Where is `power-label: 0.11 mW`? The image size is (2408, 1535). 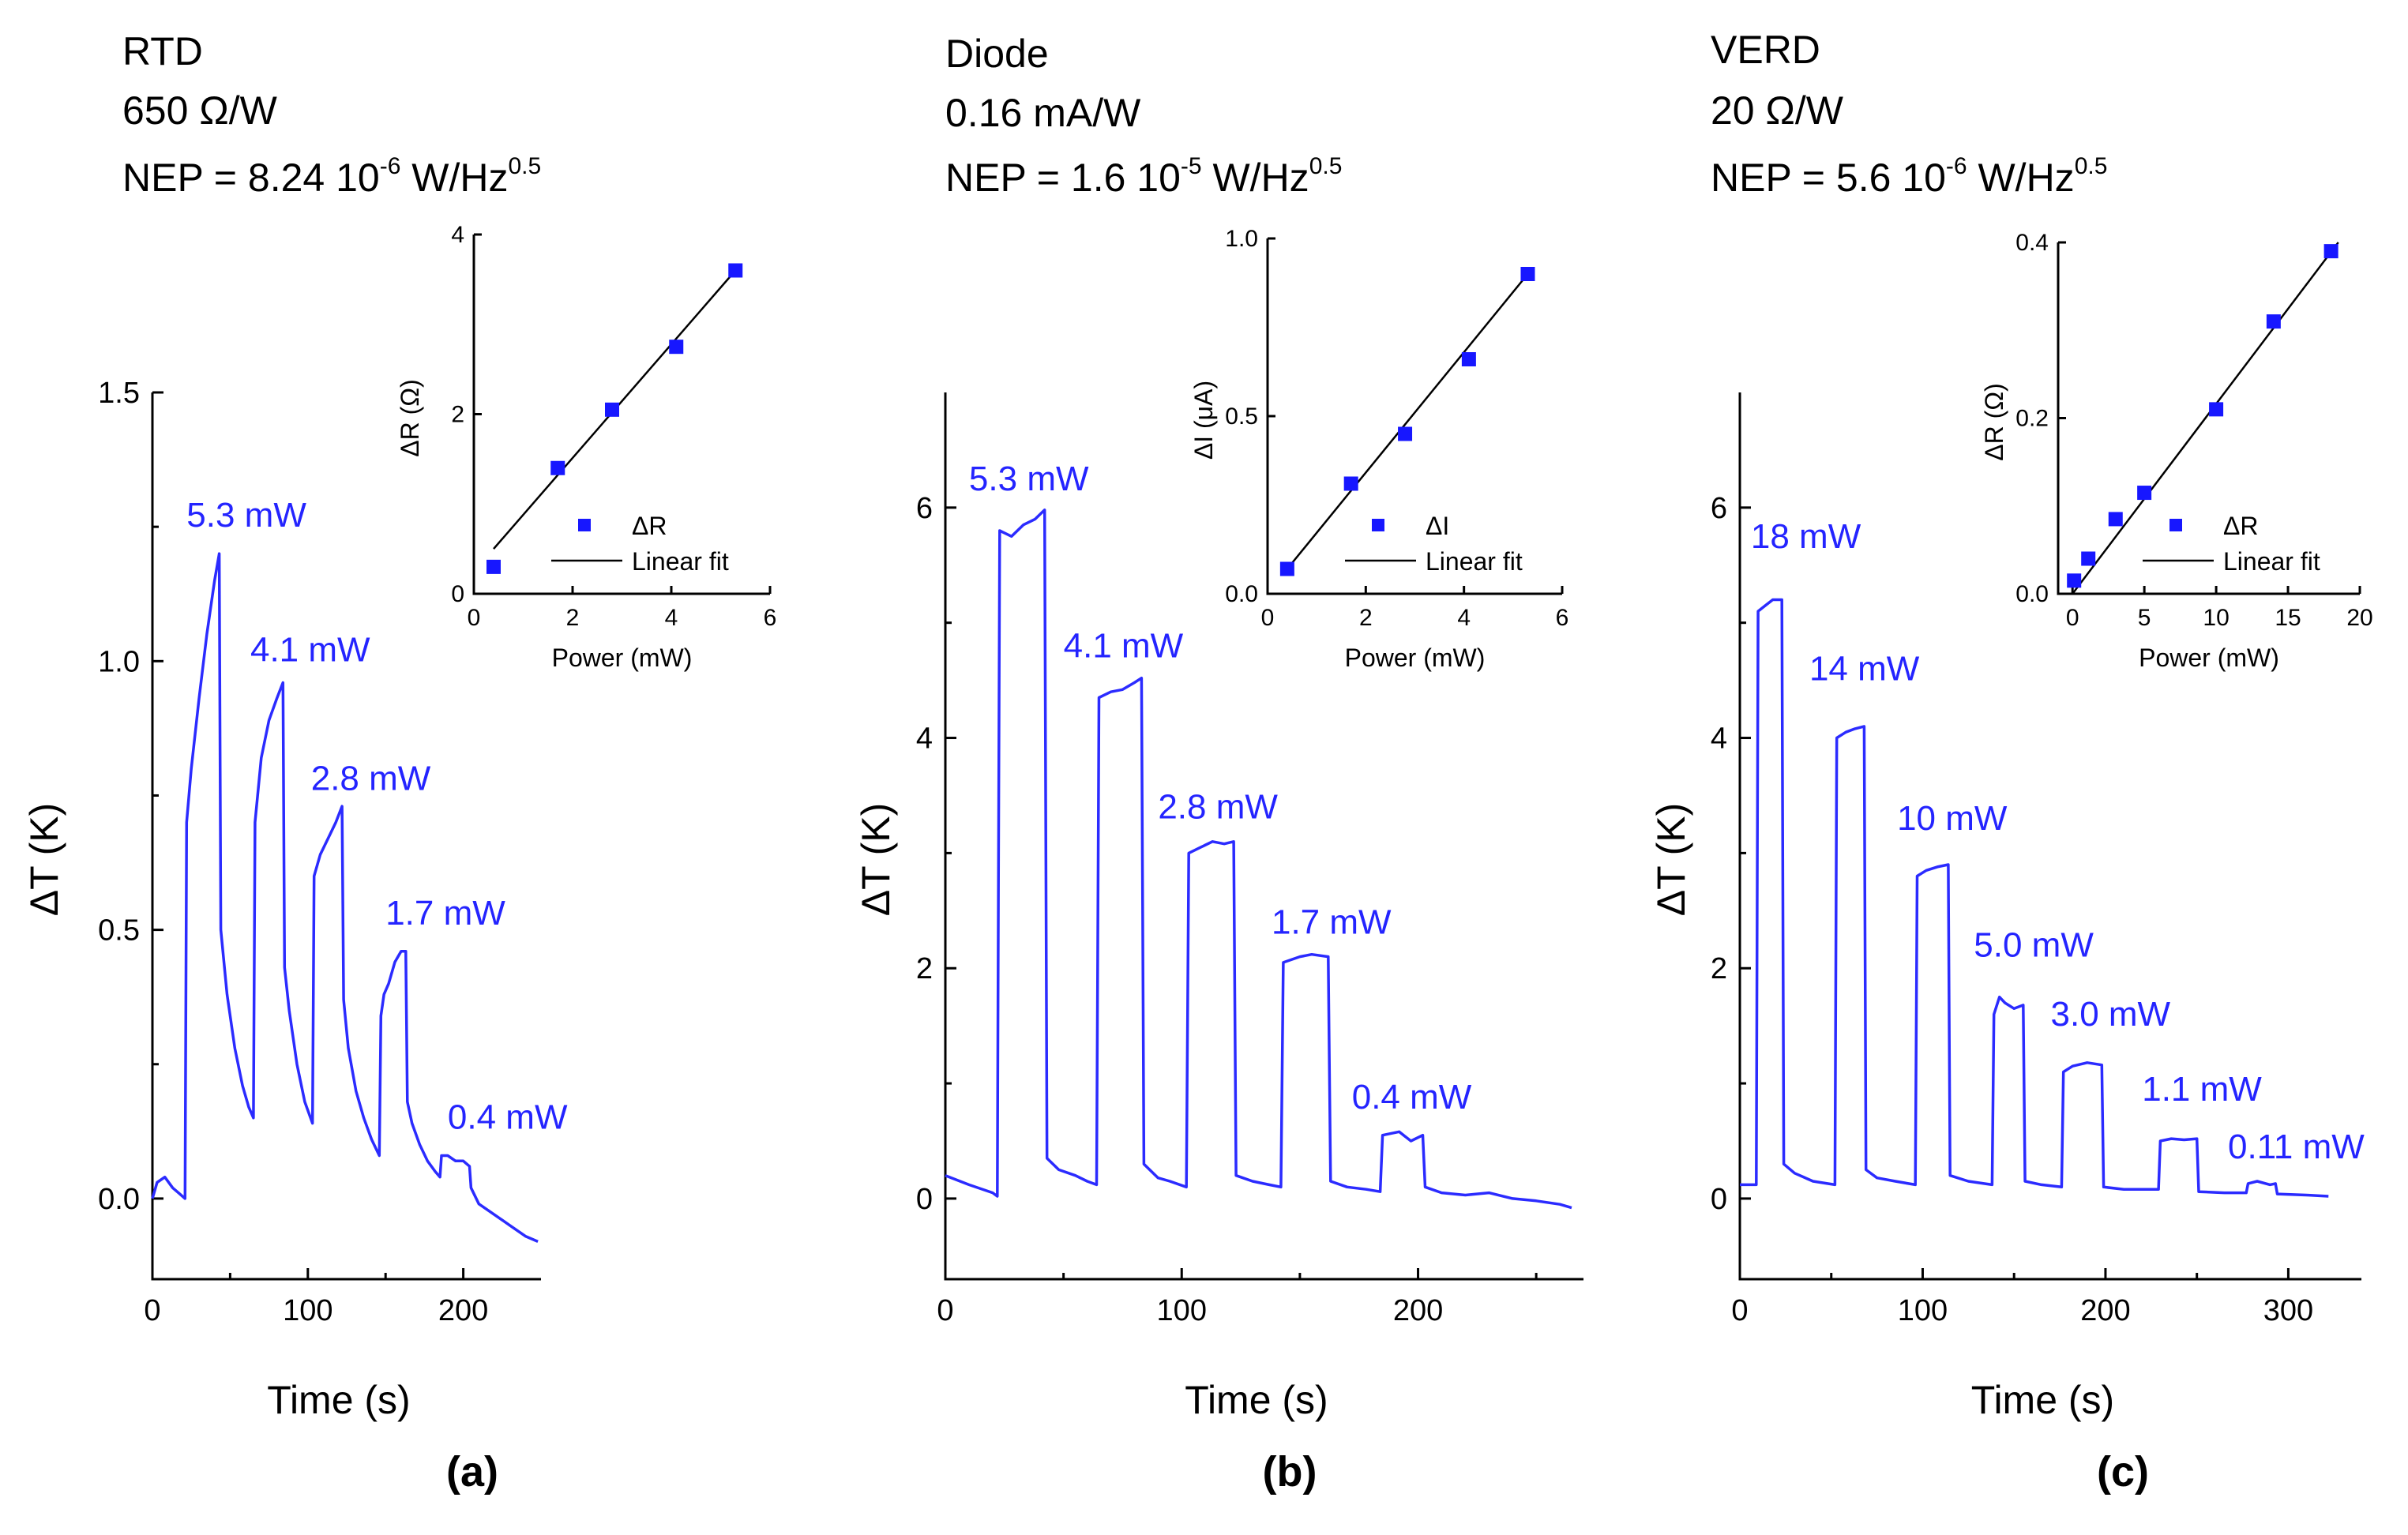 power-label: 0.11 mW is located at coordinates (2296, 1147).